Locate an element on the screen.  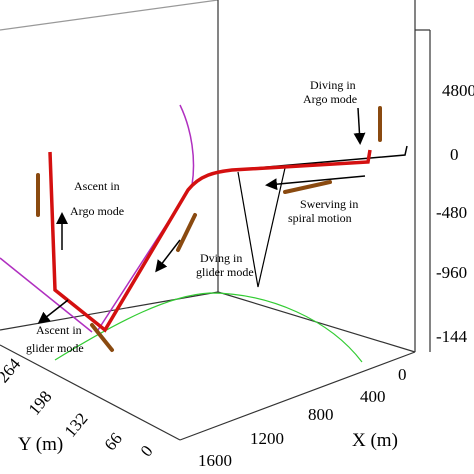
x-tick-label: 0 is located at coordinates (402, 374).